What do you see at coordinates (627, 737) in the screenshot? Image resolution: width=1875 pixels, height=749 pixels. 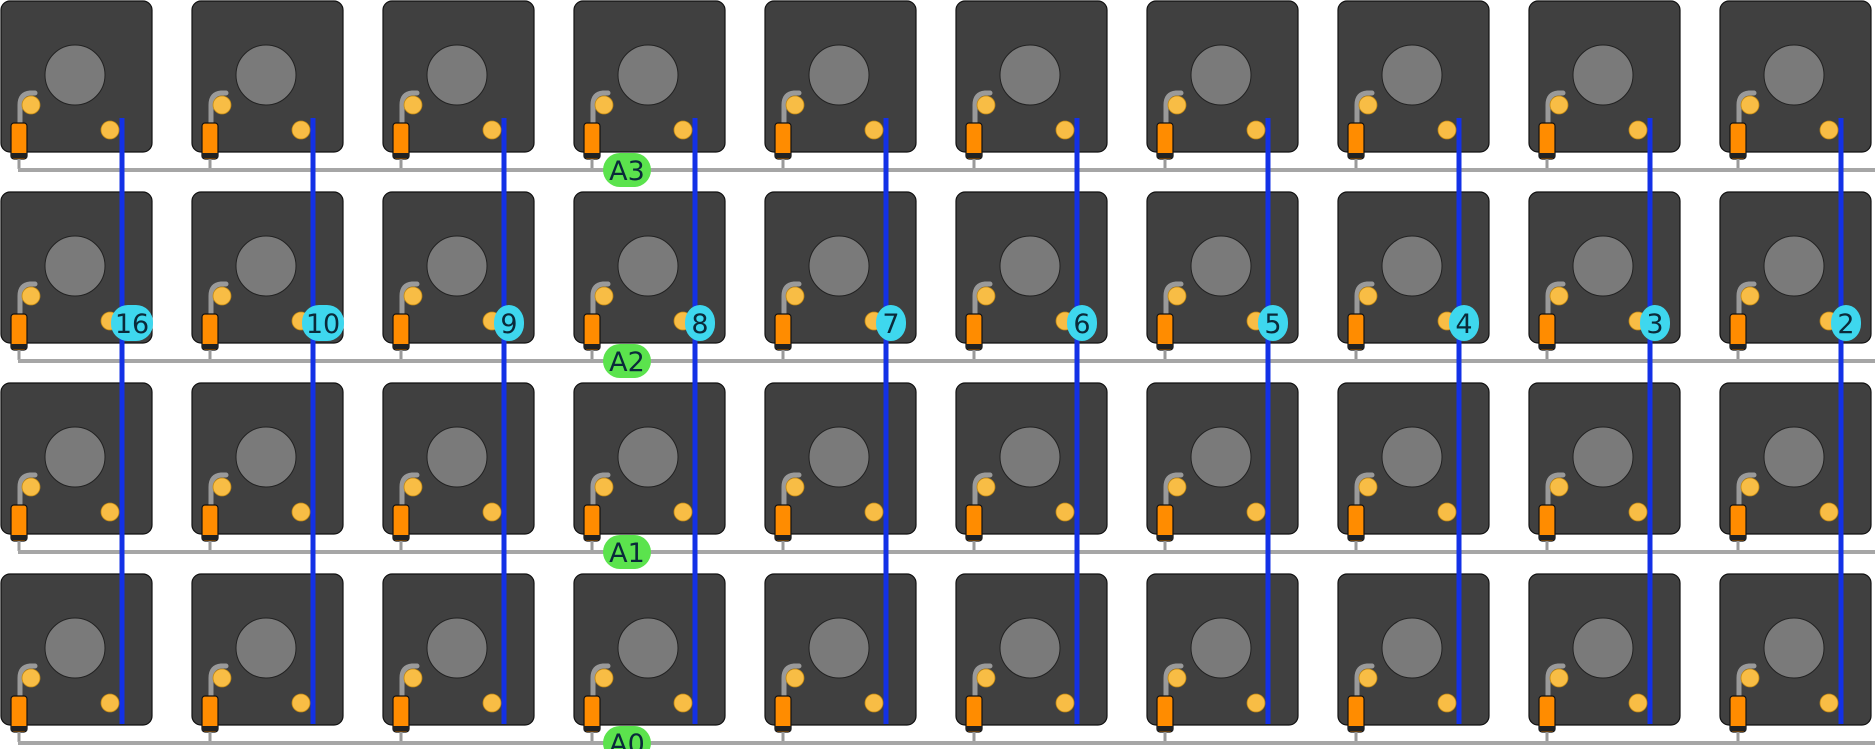 I see `row-label: A0` at bounding box center [627, 737].